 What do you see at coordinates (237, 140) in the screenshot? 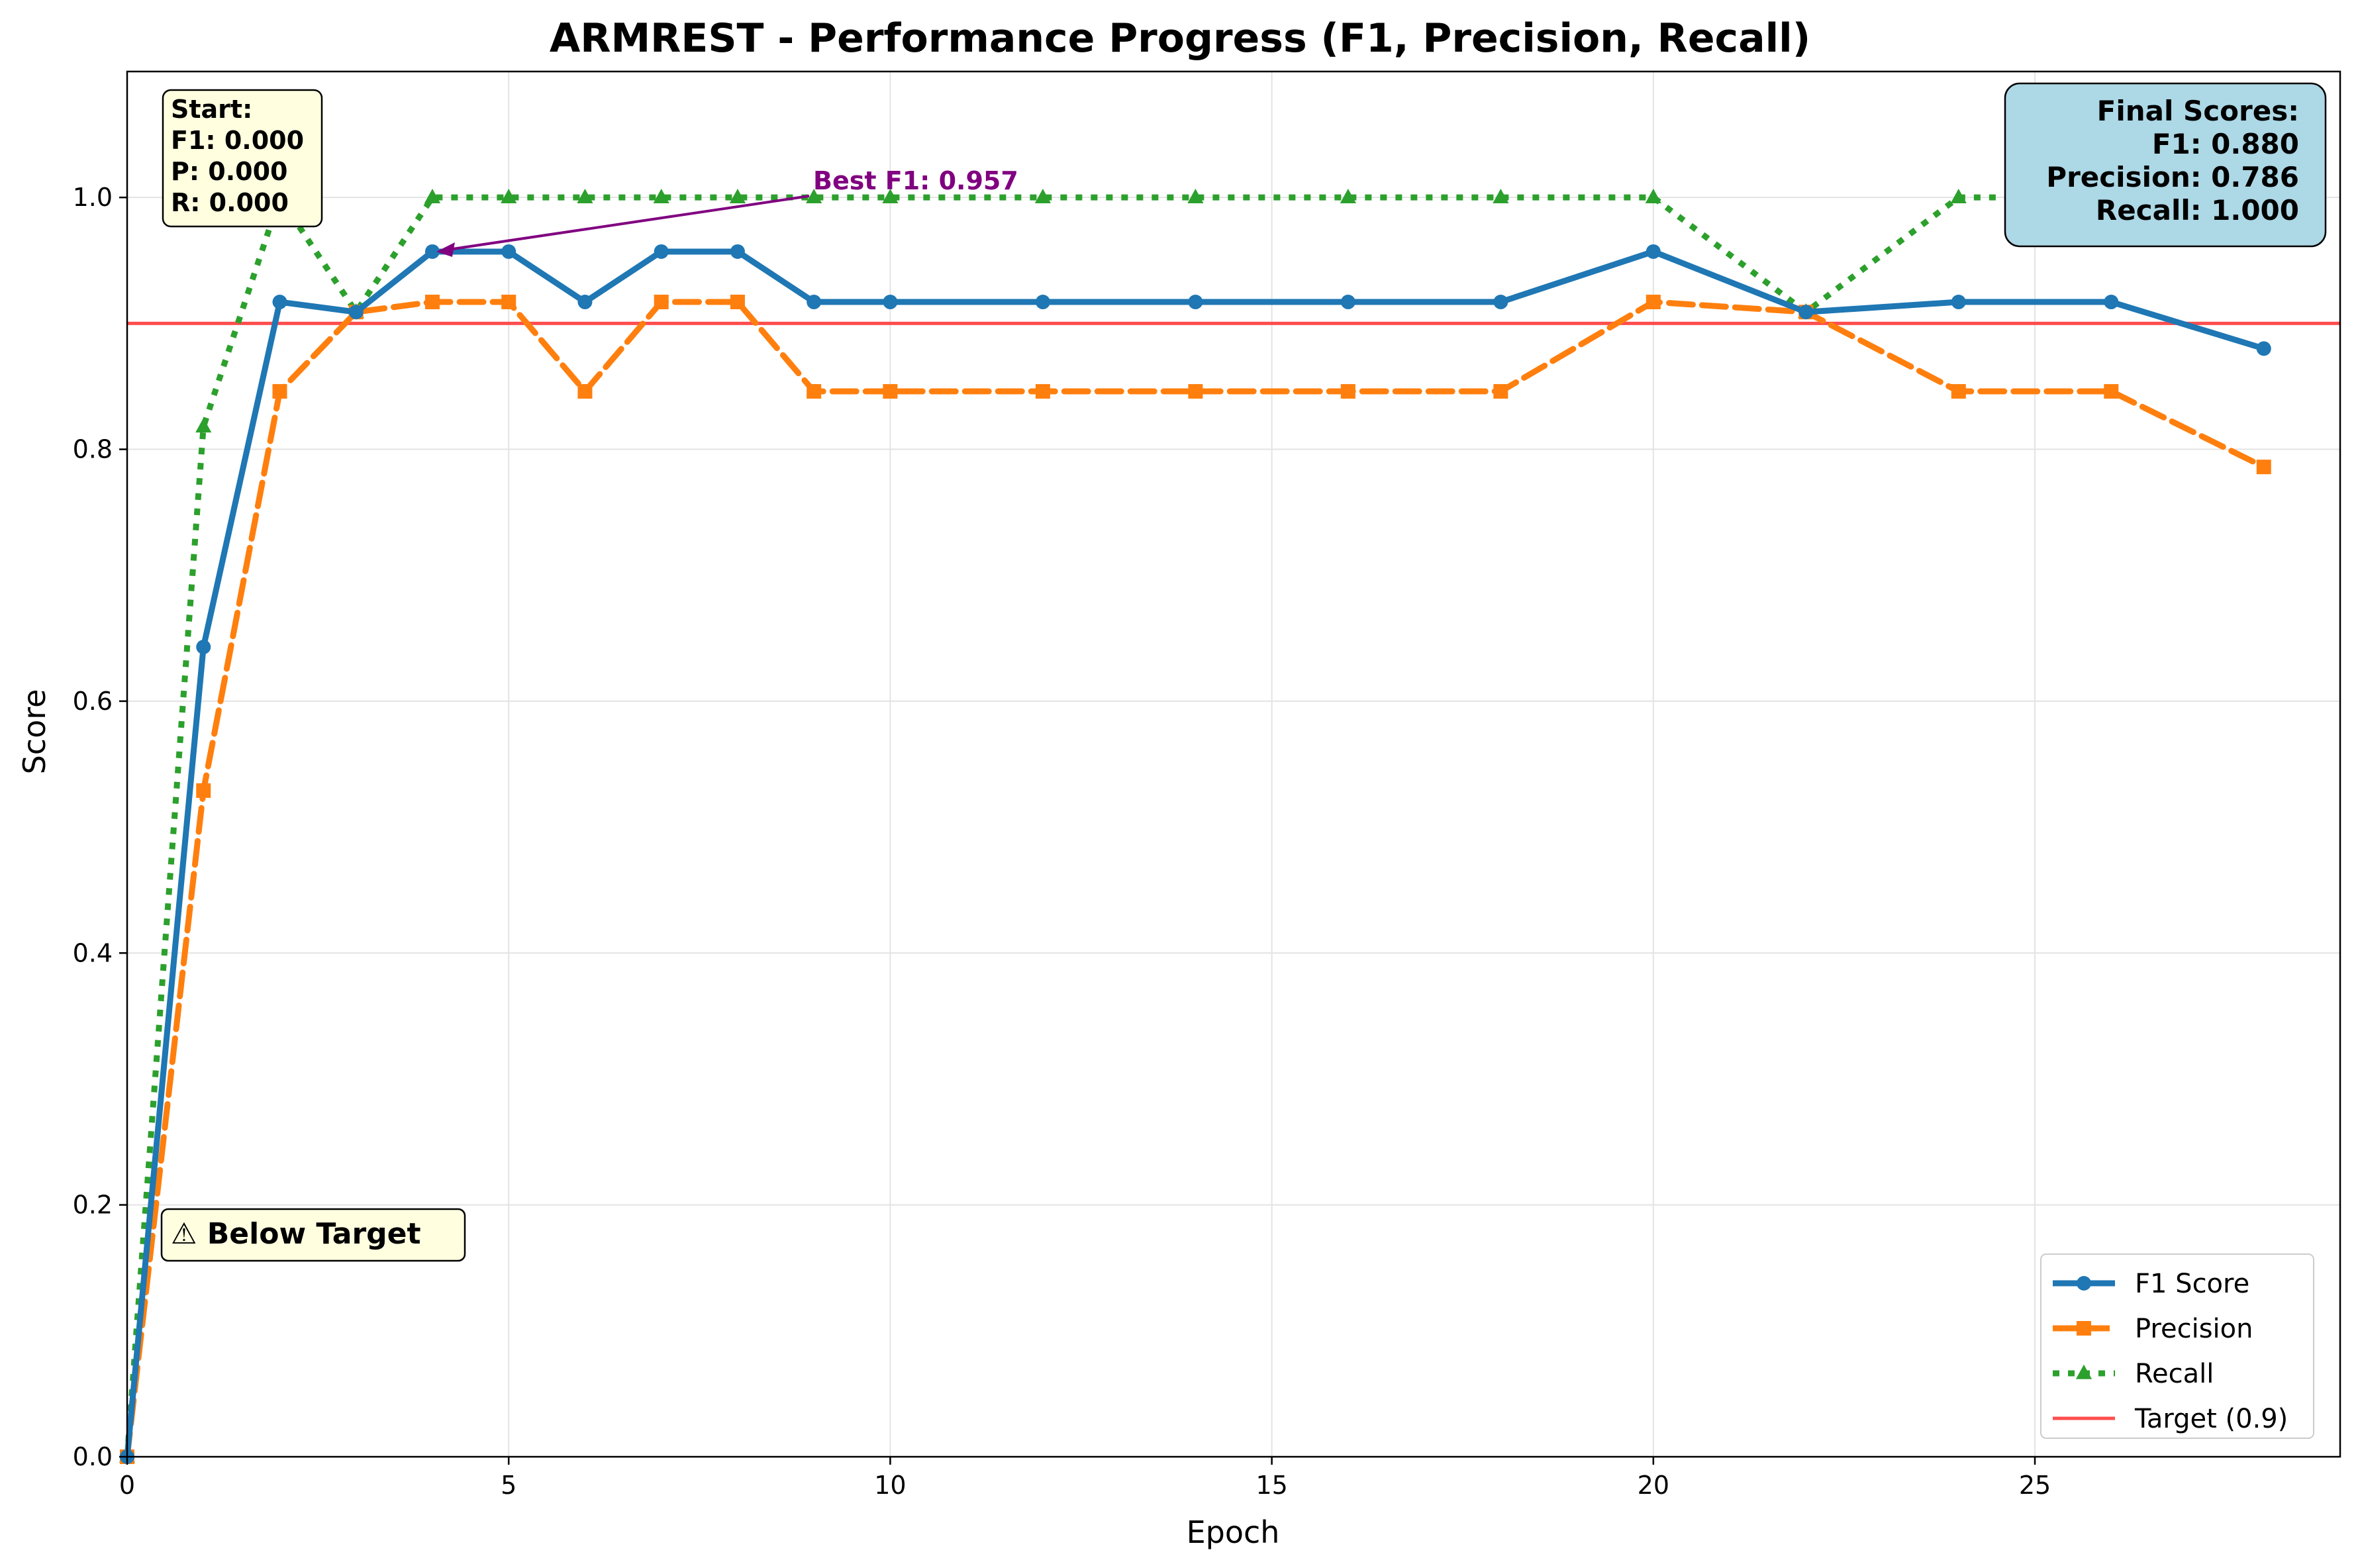
I see `start-box-line: F1: 0.000` at bounding box center [237, 140].